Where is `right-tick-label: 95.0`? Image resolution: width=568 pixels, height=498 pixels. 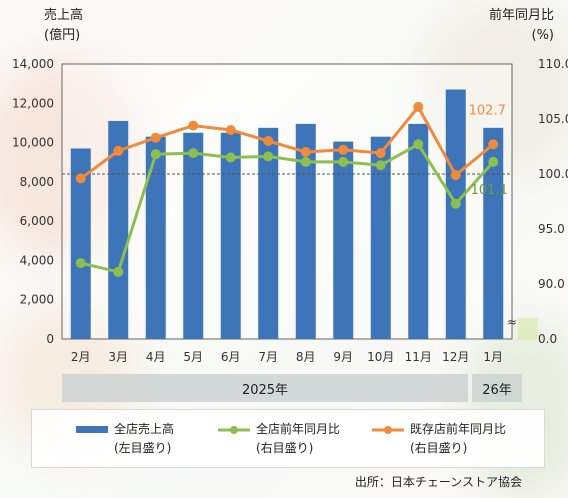
right-tick-label: 95.0 is located at coordinates (551, 229).